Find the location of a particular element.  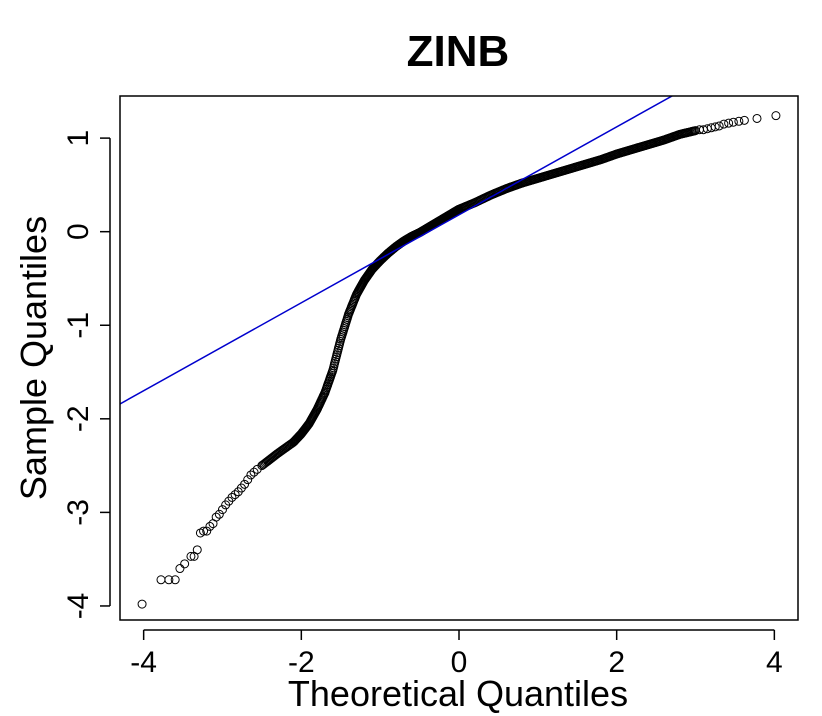

y-tick-label: 0 is located at coordinates (78, 231).